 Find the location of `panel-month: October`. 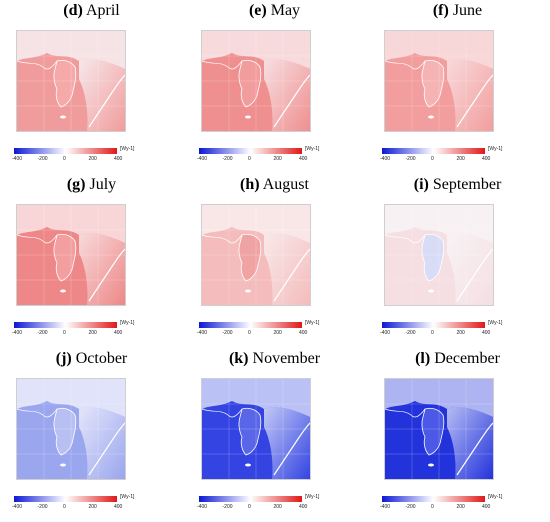

panel-month: October is located at coordinates (99, 358).